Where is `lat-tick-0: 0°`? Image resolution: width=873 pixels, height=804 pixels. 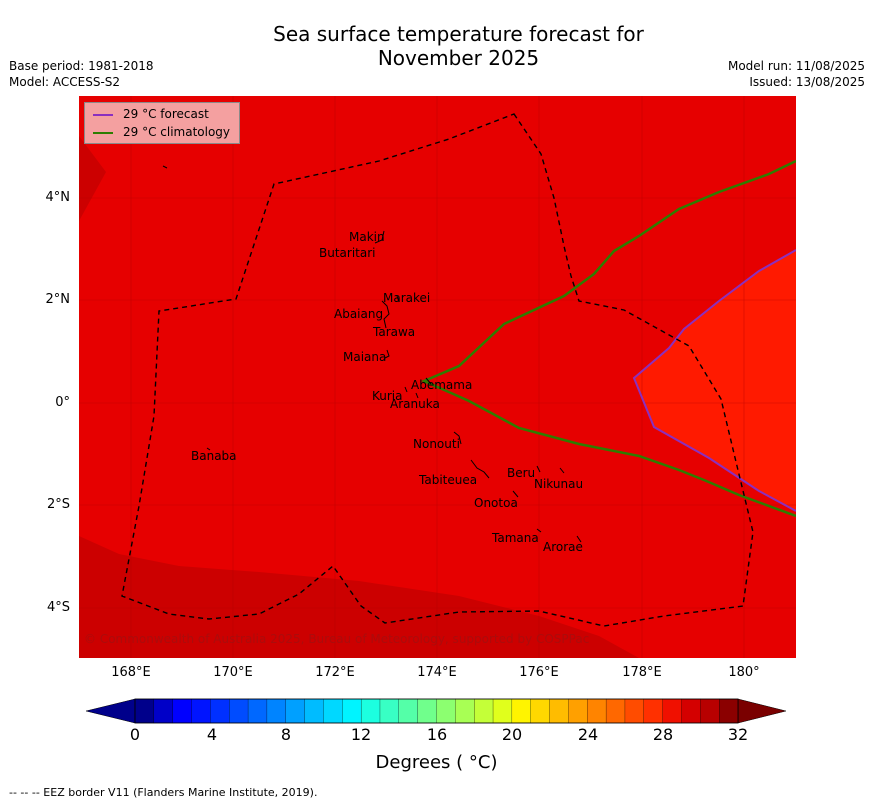 lat-tick-0: 0° is located at coordinates (62, 402).